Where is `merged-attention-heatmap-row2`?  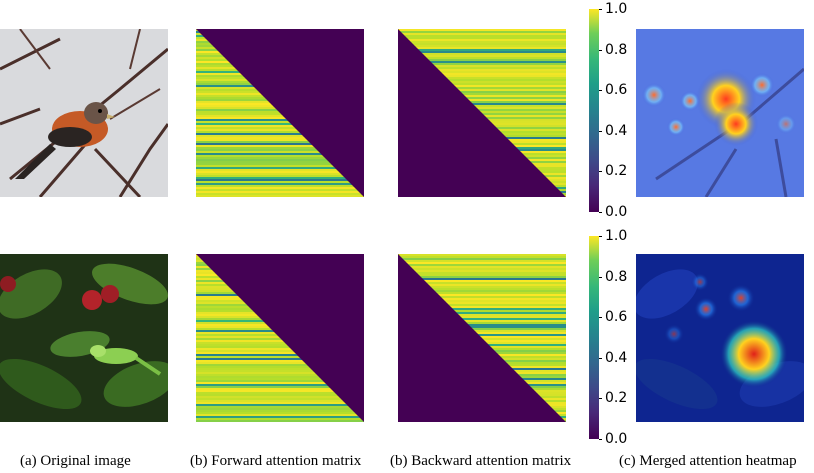
merged-attention-heatmap-row2 is located at coordinates (720, 338).